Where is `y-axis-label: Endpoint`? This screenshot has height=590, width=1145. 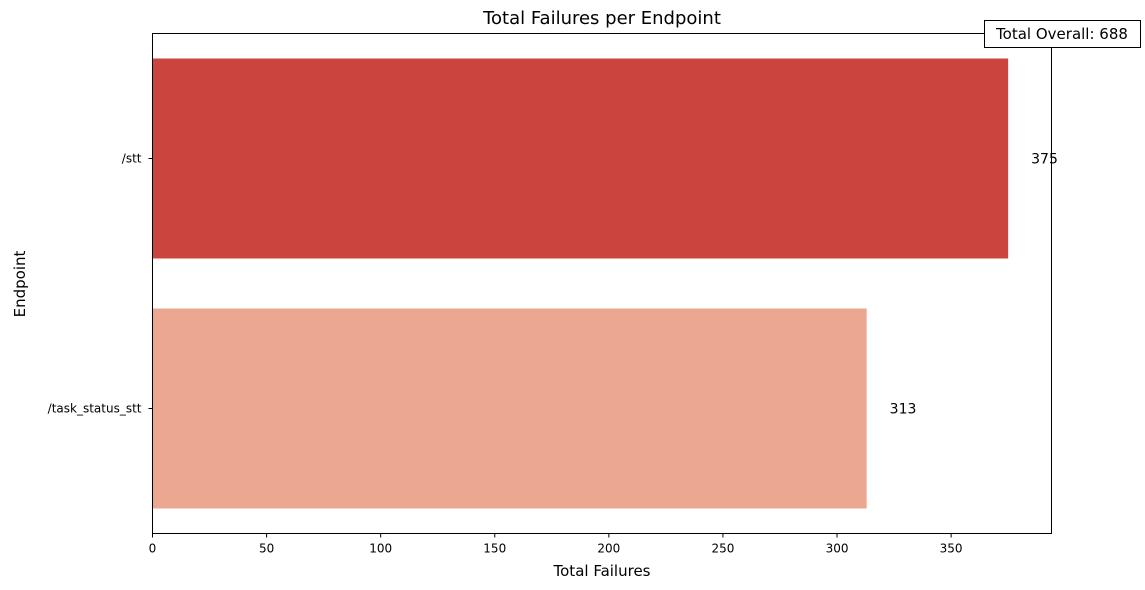 y-axis-label: Endpoint is located at coordinates (20, 284).